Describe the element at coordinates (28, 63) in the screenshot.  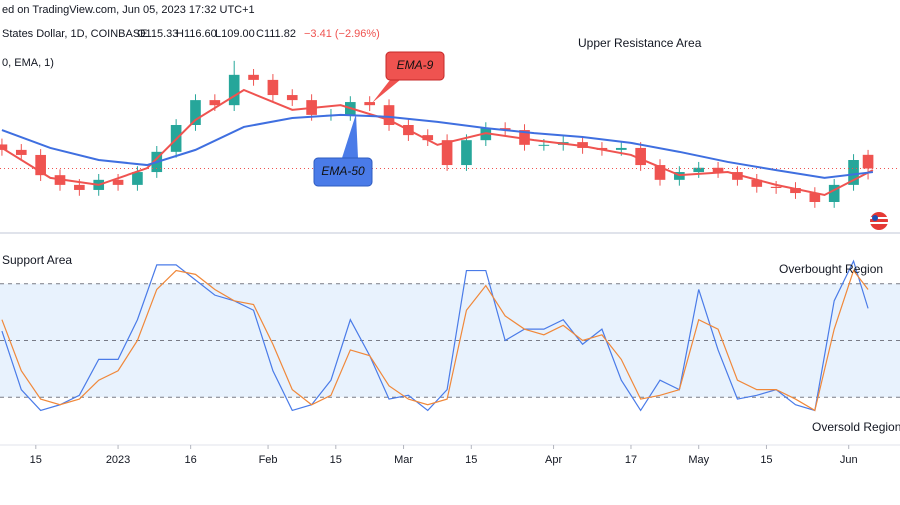
I see `indicator-label: 0, EMA, 1)` at that location.